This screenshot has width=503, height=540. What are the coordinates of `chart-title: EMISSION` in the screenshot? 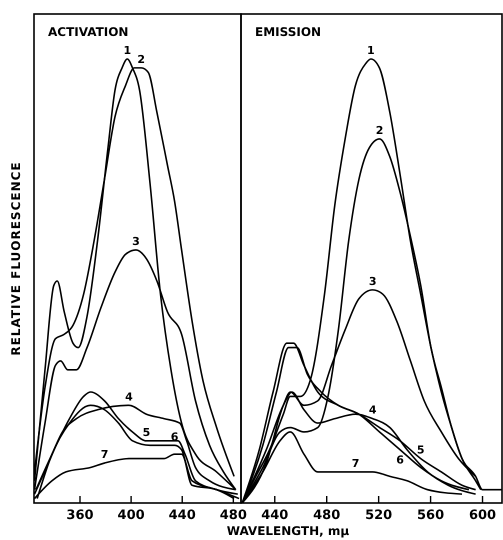 It's located at (288, 32).